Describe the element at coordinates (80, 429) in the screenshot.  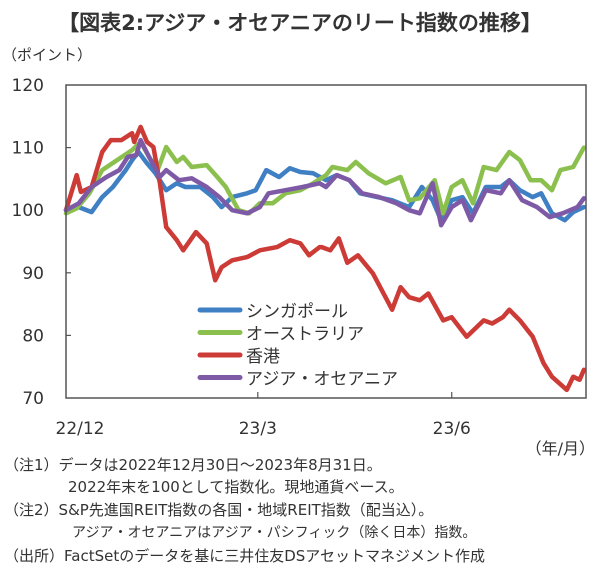
I see `x-tick-label: 22/12` at that location.